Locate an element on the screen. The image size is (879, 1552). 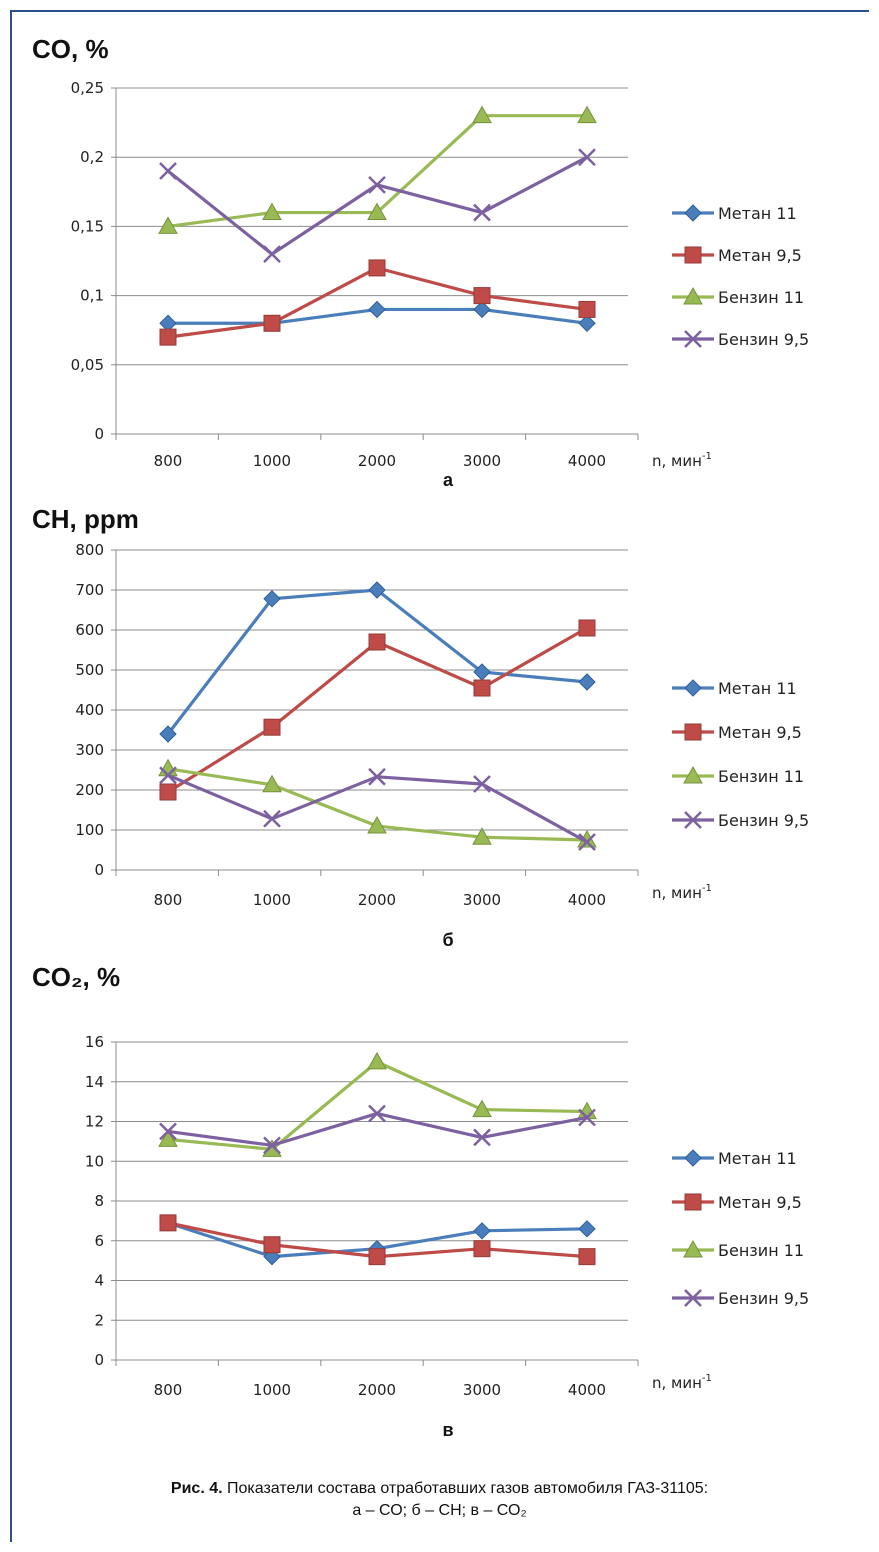
y-tick-label: 2 is located at coordinates (99, 1320).